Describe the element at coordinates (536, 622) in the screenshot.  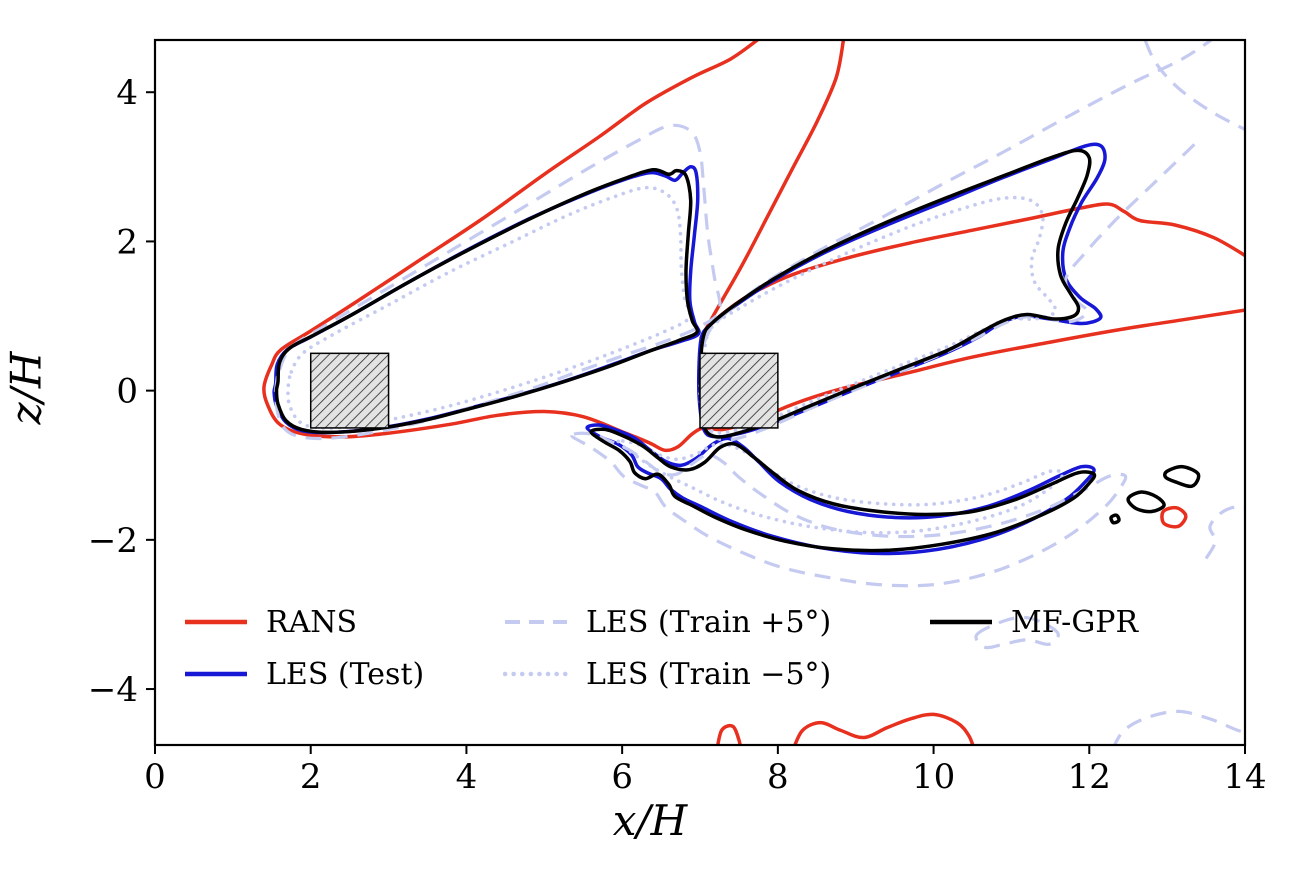
I see `legend-line-les-train-plus5` at that location.